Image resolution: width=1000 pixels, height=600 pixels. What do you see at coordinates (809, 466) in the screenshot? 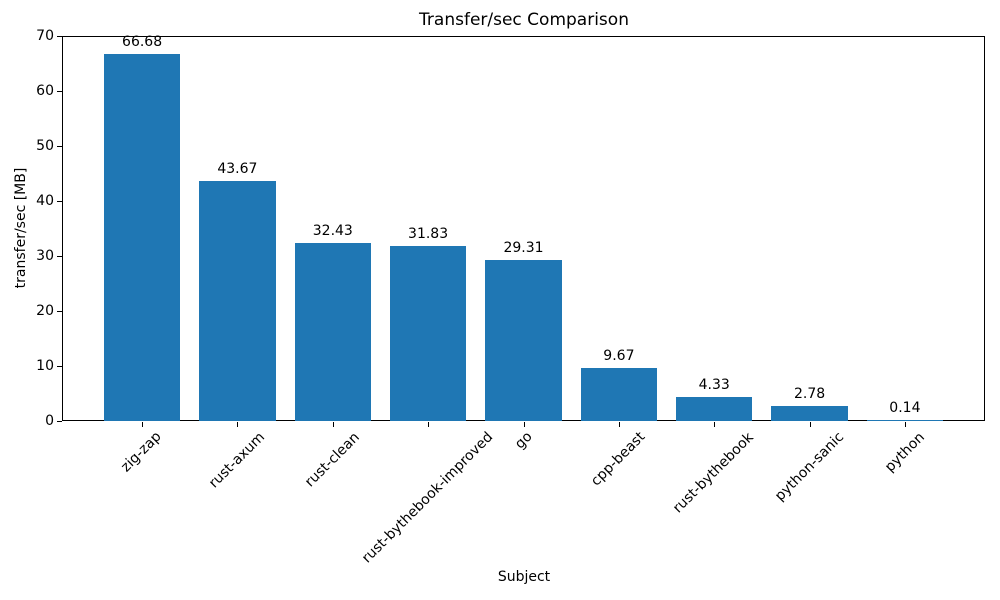
I see `x-tick-label: python-sanic` at bounding box center [809, 466].